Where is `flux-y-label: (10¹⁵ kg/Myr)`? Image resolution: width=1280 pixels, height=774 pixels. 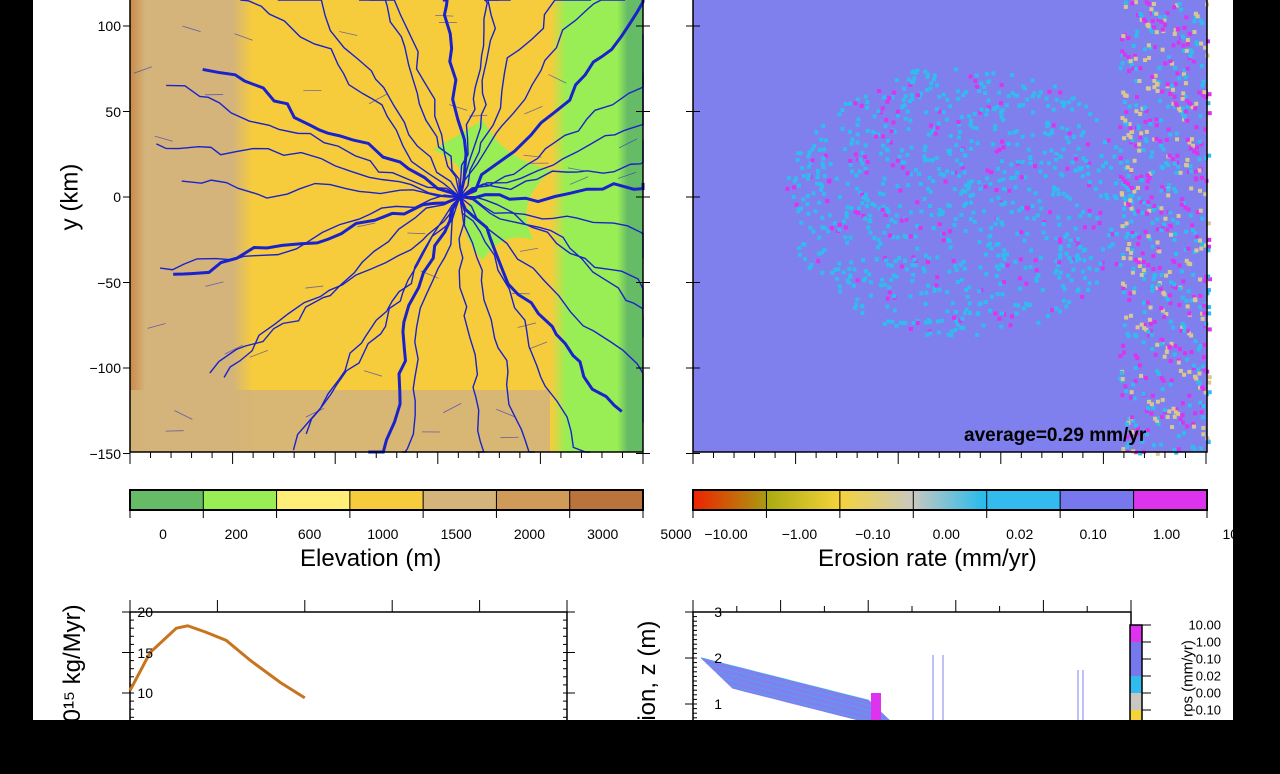 flux-y-label: (10¹⁵ kg/Myr) is located at coordinates (73, 674).